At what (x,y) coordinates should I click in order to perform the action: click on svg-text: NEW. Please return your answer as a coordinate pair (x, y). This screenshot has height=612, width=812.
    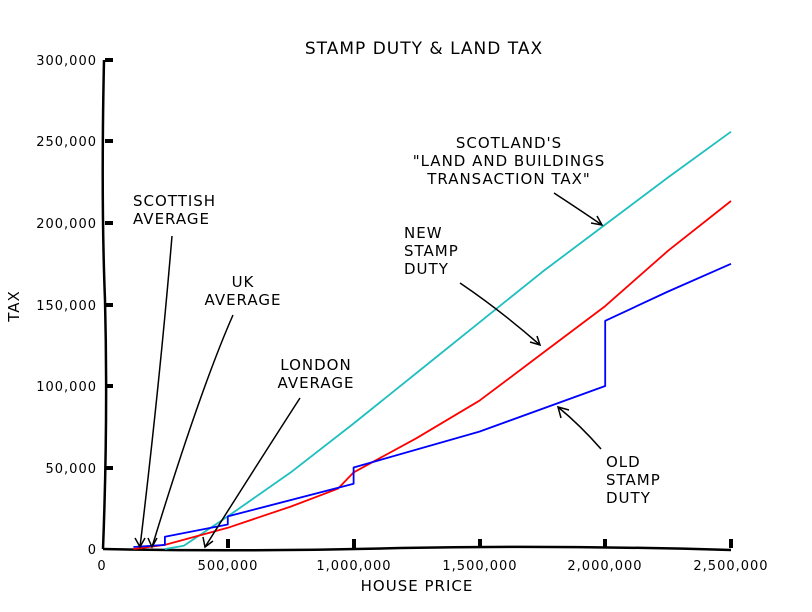
    Looking at the image, I should click on (423, 233).